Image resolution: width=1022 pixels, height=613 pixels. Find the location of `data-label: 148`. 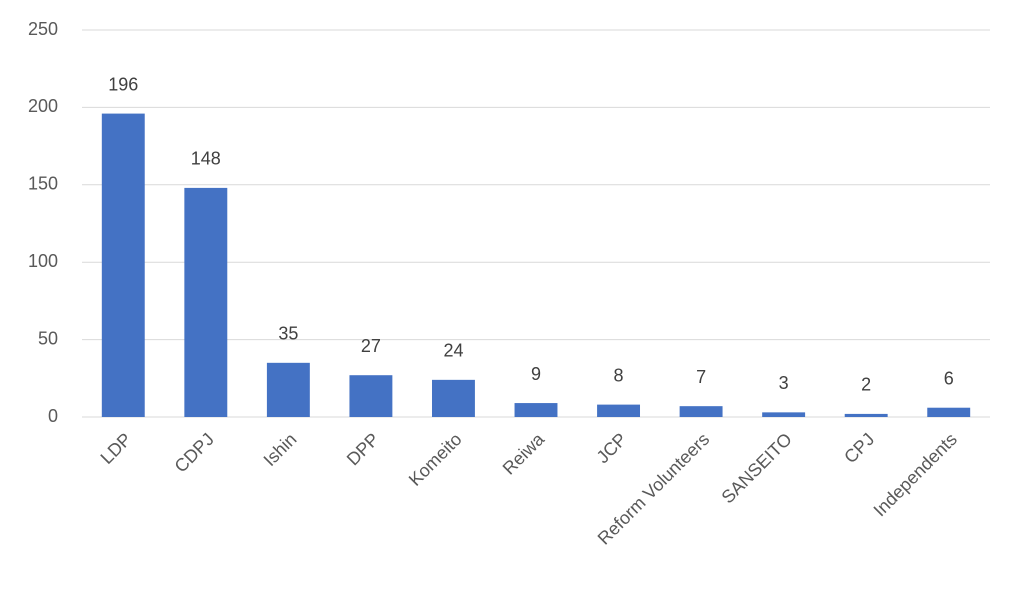

data-label: 148 is located at coordinates (206, 159).